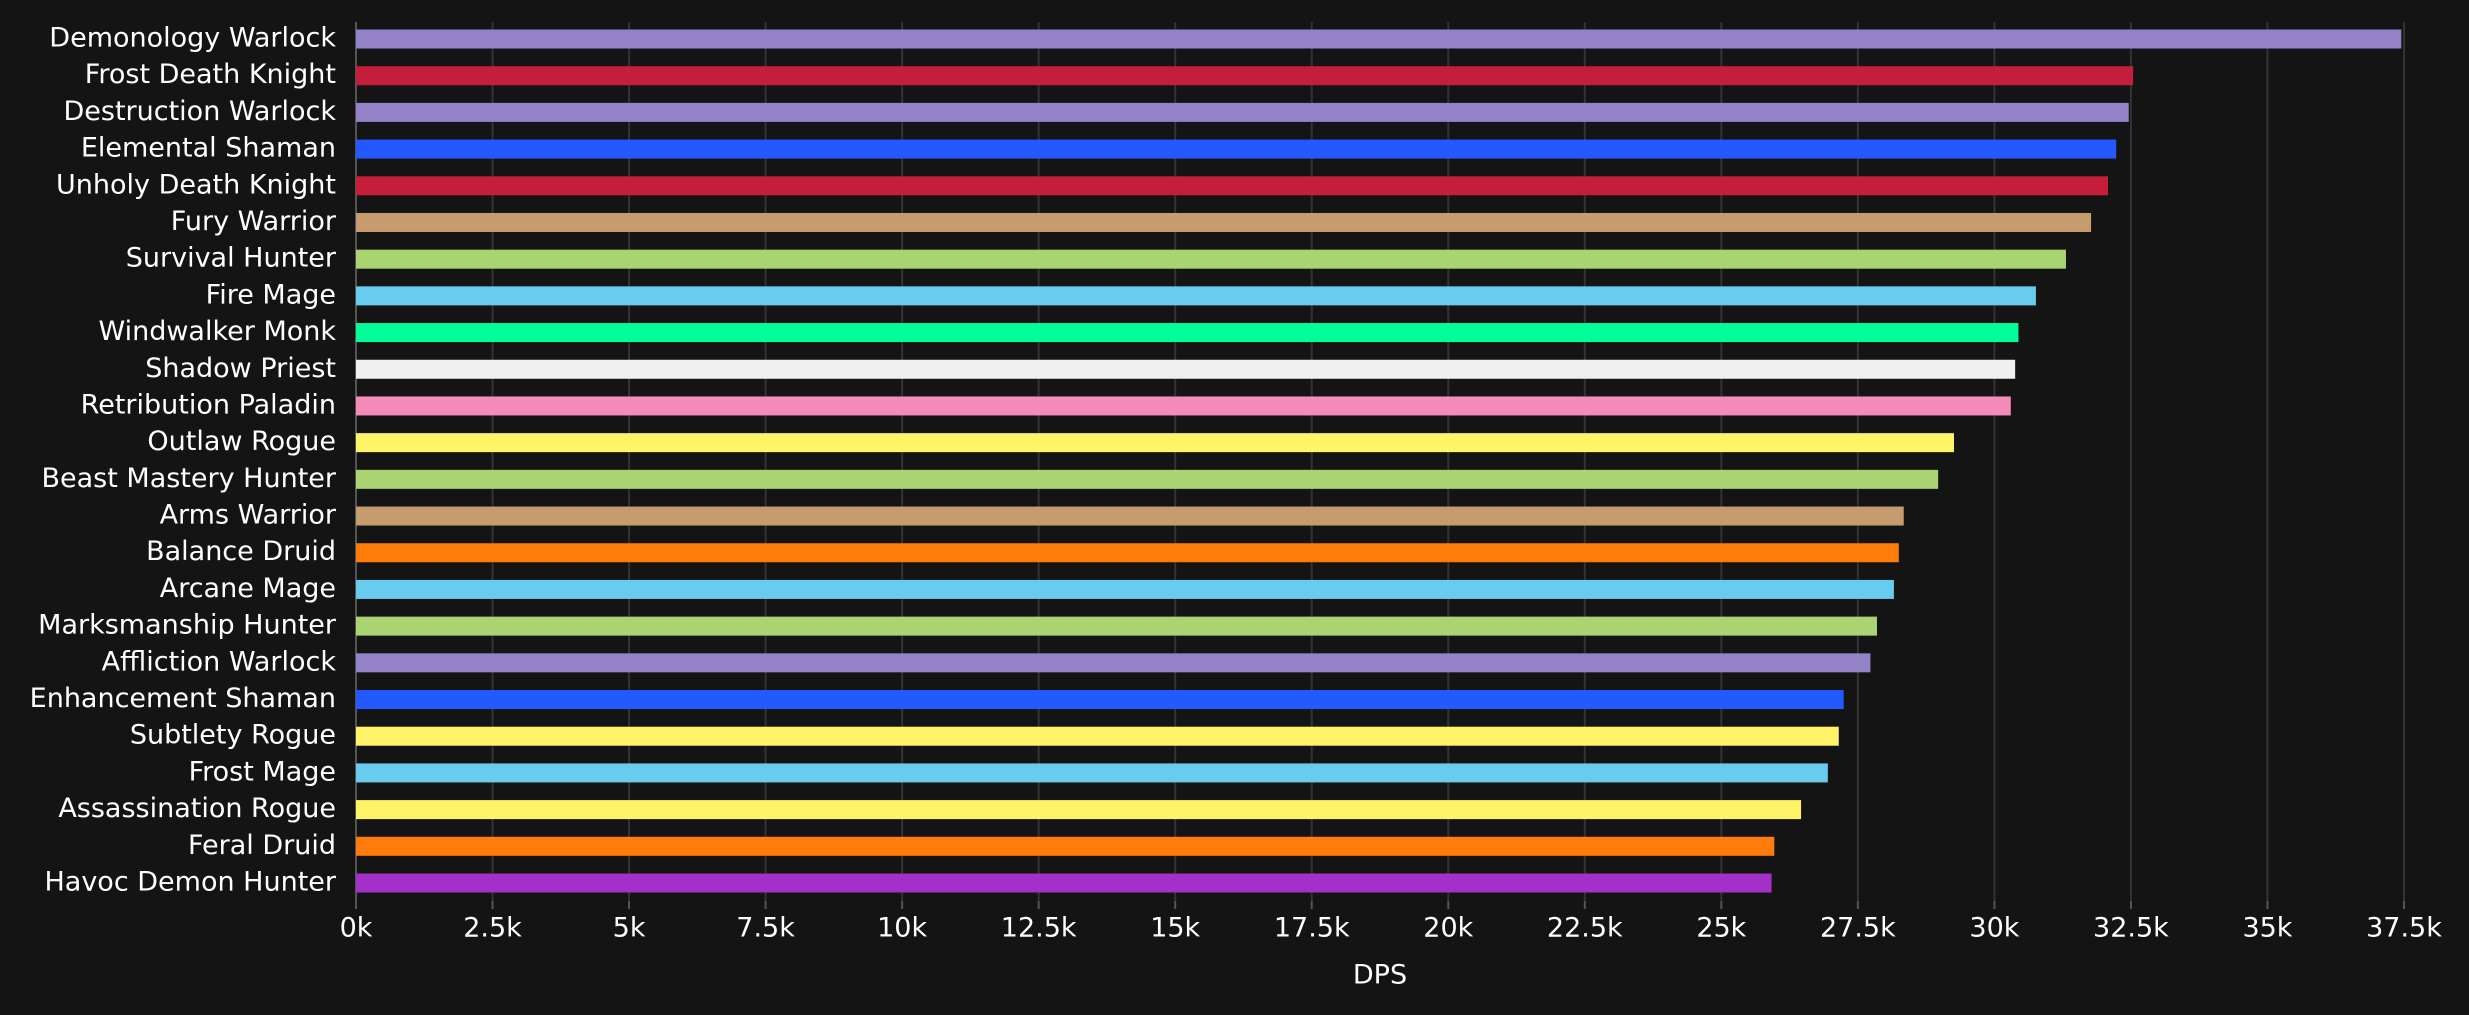 This screenshot has height=1015, width=2469. Describe the element at coordinates (765, 928) in the screenshot. I see `x-tick-label: 7.5k` at that location.